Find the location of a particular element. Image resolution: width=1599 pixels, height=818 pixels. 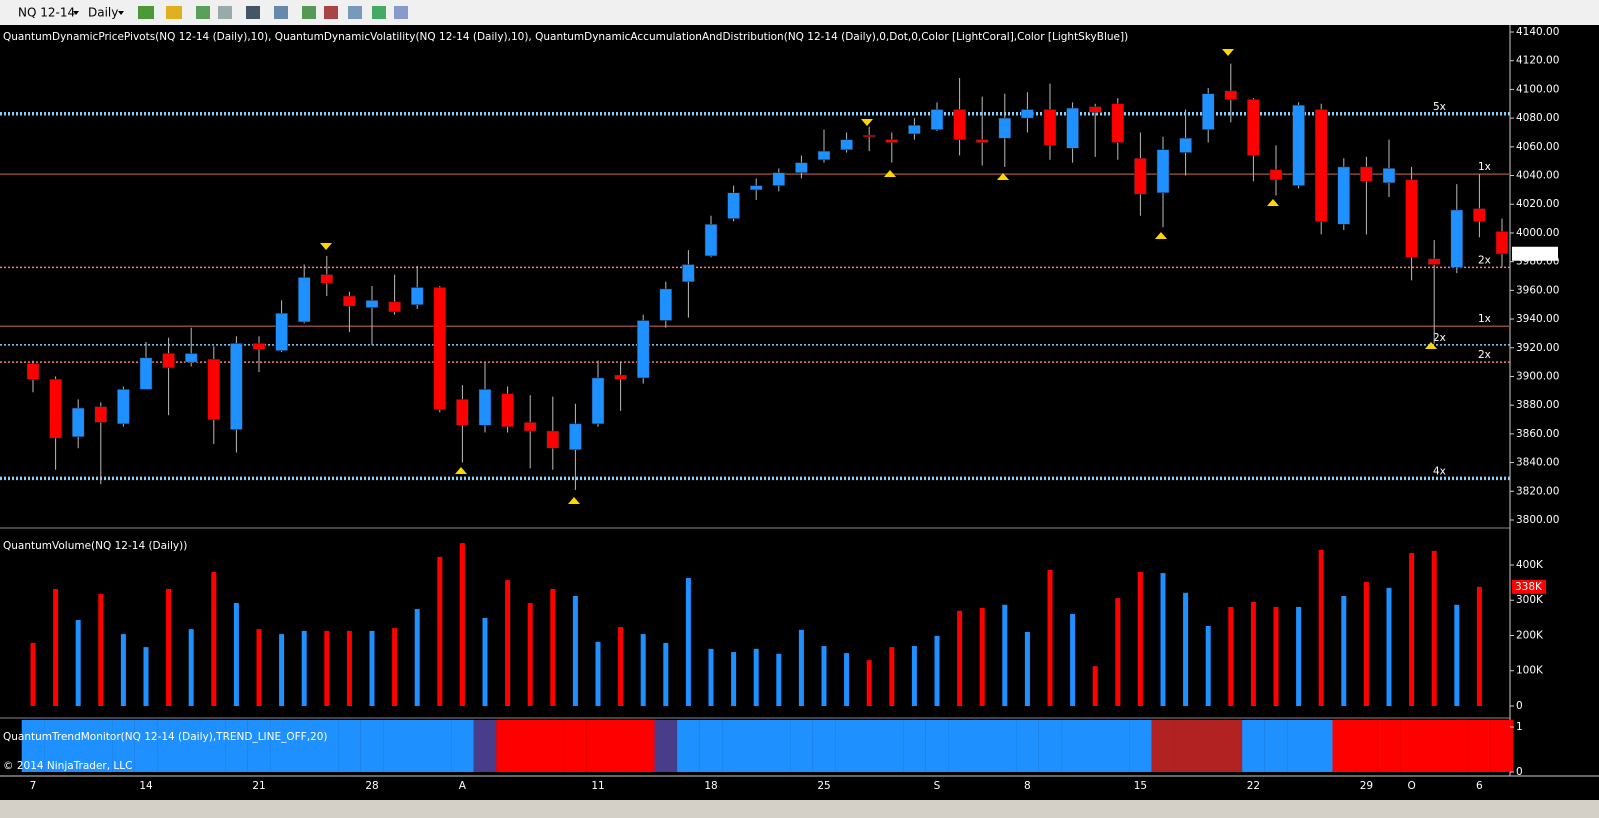

instrument: NQ 12-14 is located at coordinates (46, 13).